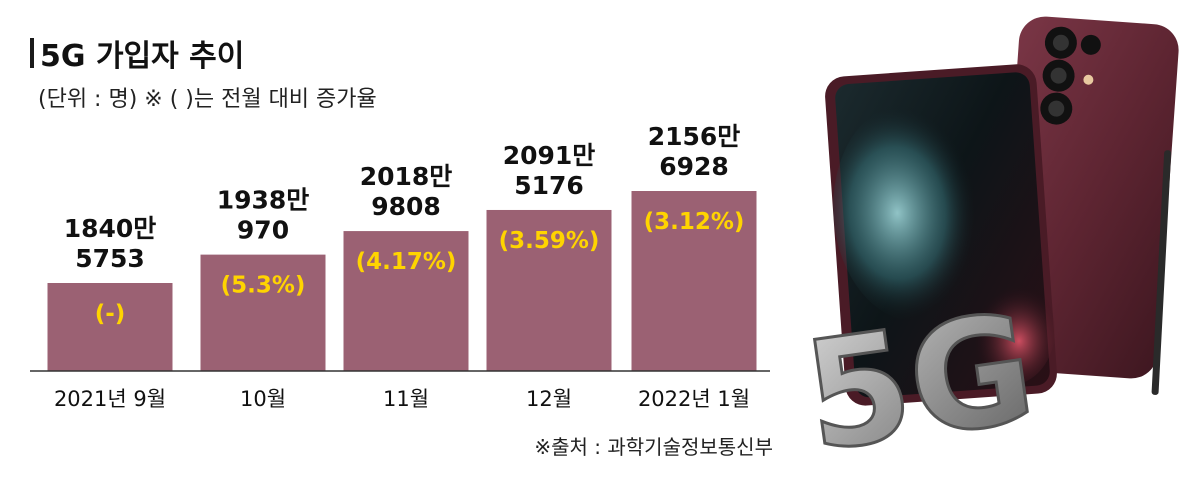 The image size is (1198, 484). What do you see at coordinates (694, 399) in the screenshot?
I see `category-label-5: 2022년 1월` at bounding box center [694, 399].